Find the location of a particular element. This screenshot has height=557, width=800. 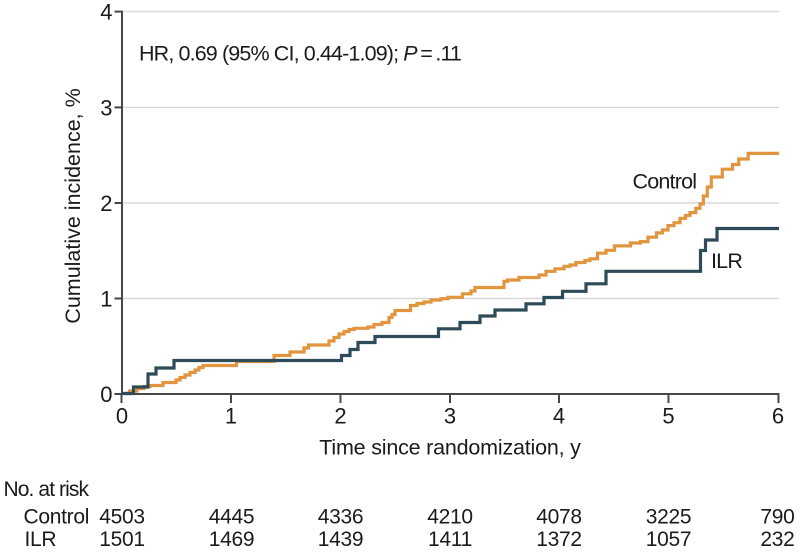

svg-text: 232 is located at coordinates (777, 539).